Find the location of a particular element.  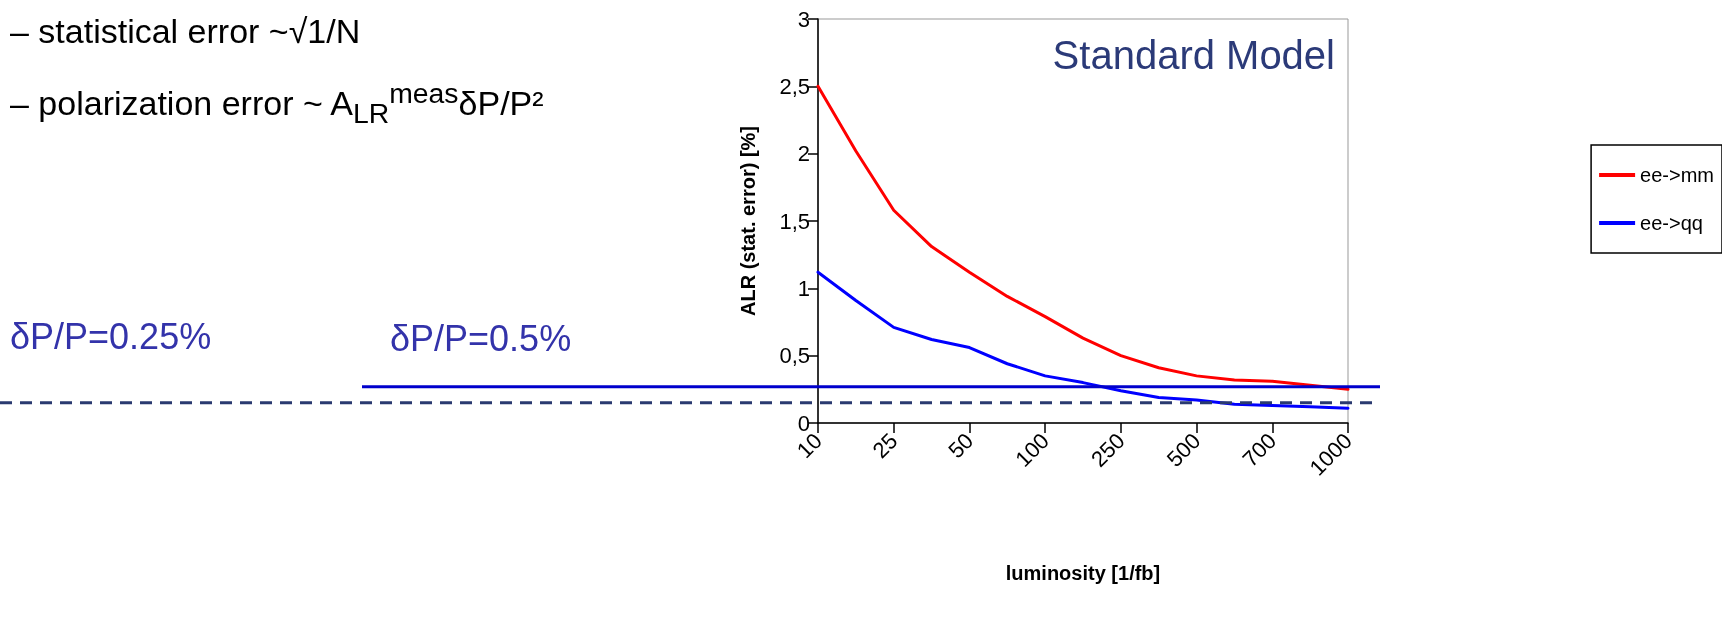

y-axis-title: ALR (stat. error) [%] is located at coordinates (748, 221).